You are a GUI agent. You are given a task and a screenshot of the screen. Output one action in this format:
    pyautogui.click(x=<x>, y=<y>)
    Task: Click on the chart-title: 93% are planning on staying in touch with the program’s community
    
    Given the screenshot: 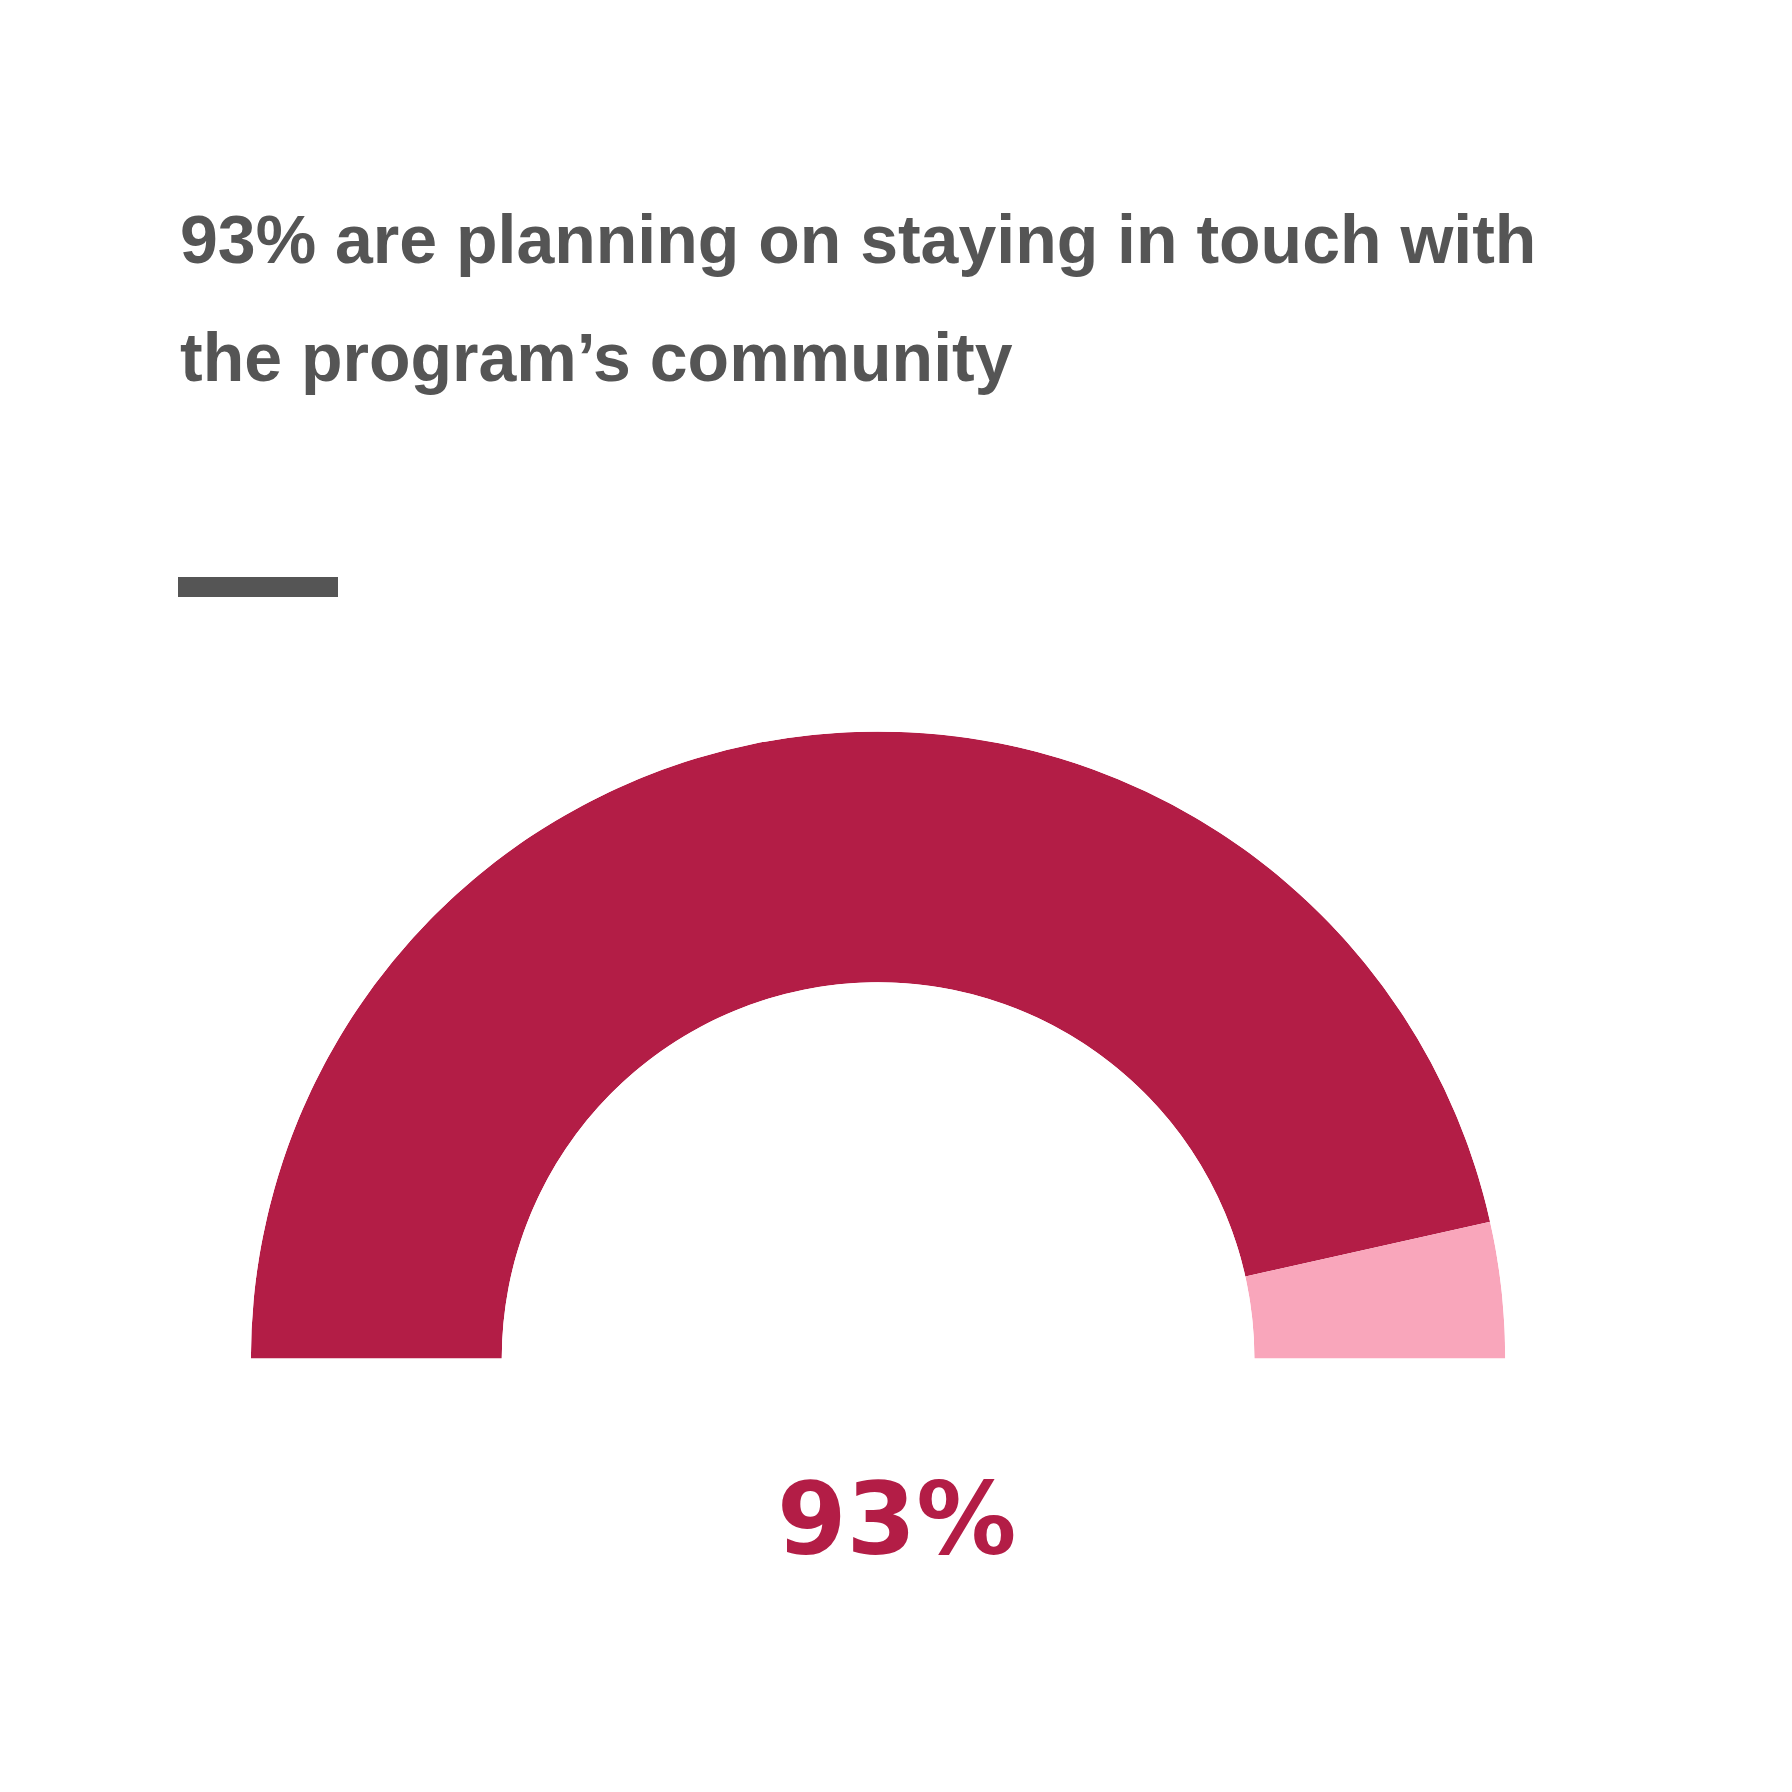 What is the action you would take?
    pyautogui.click(x=859, y=298)
    